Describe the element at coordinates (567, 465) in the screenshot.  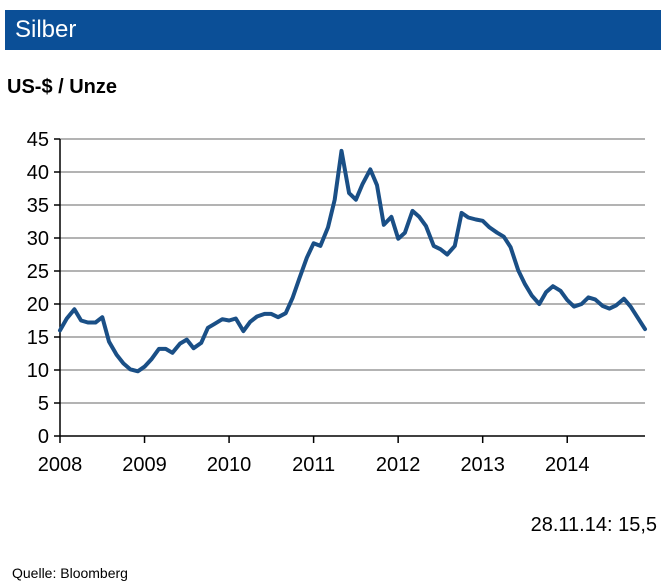
I see `x-tick-label: 2014` at that location.